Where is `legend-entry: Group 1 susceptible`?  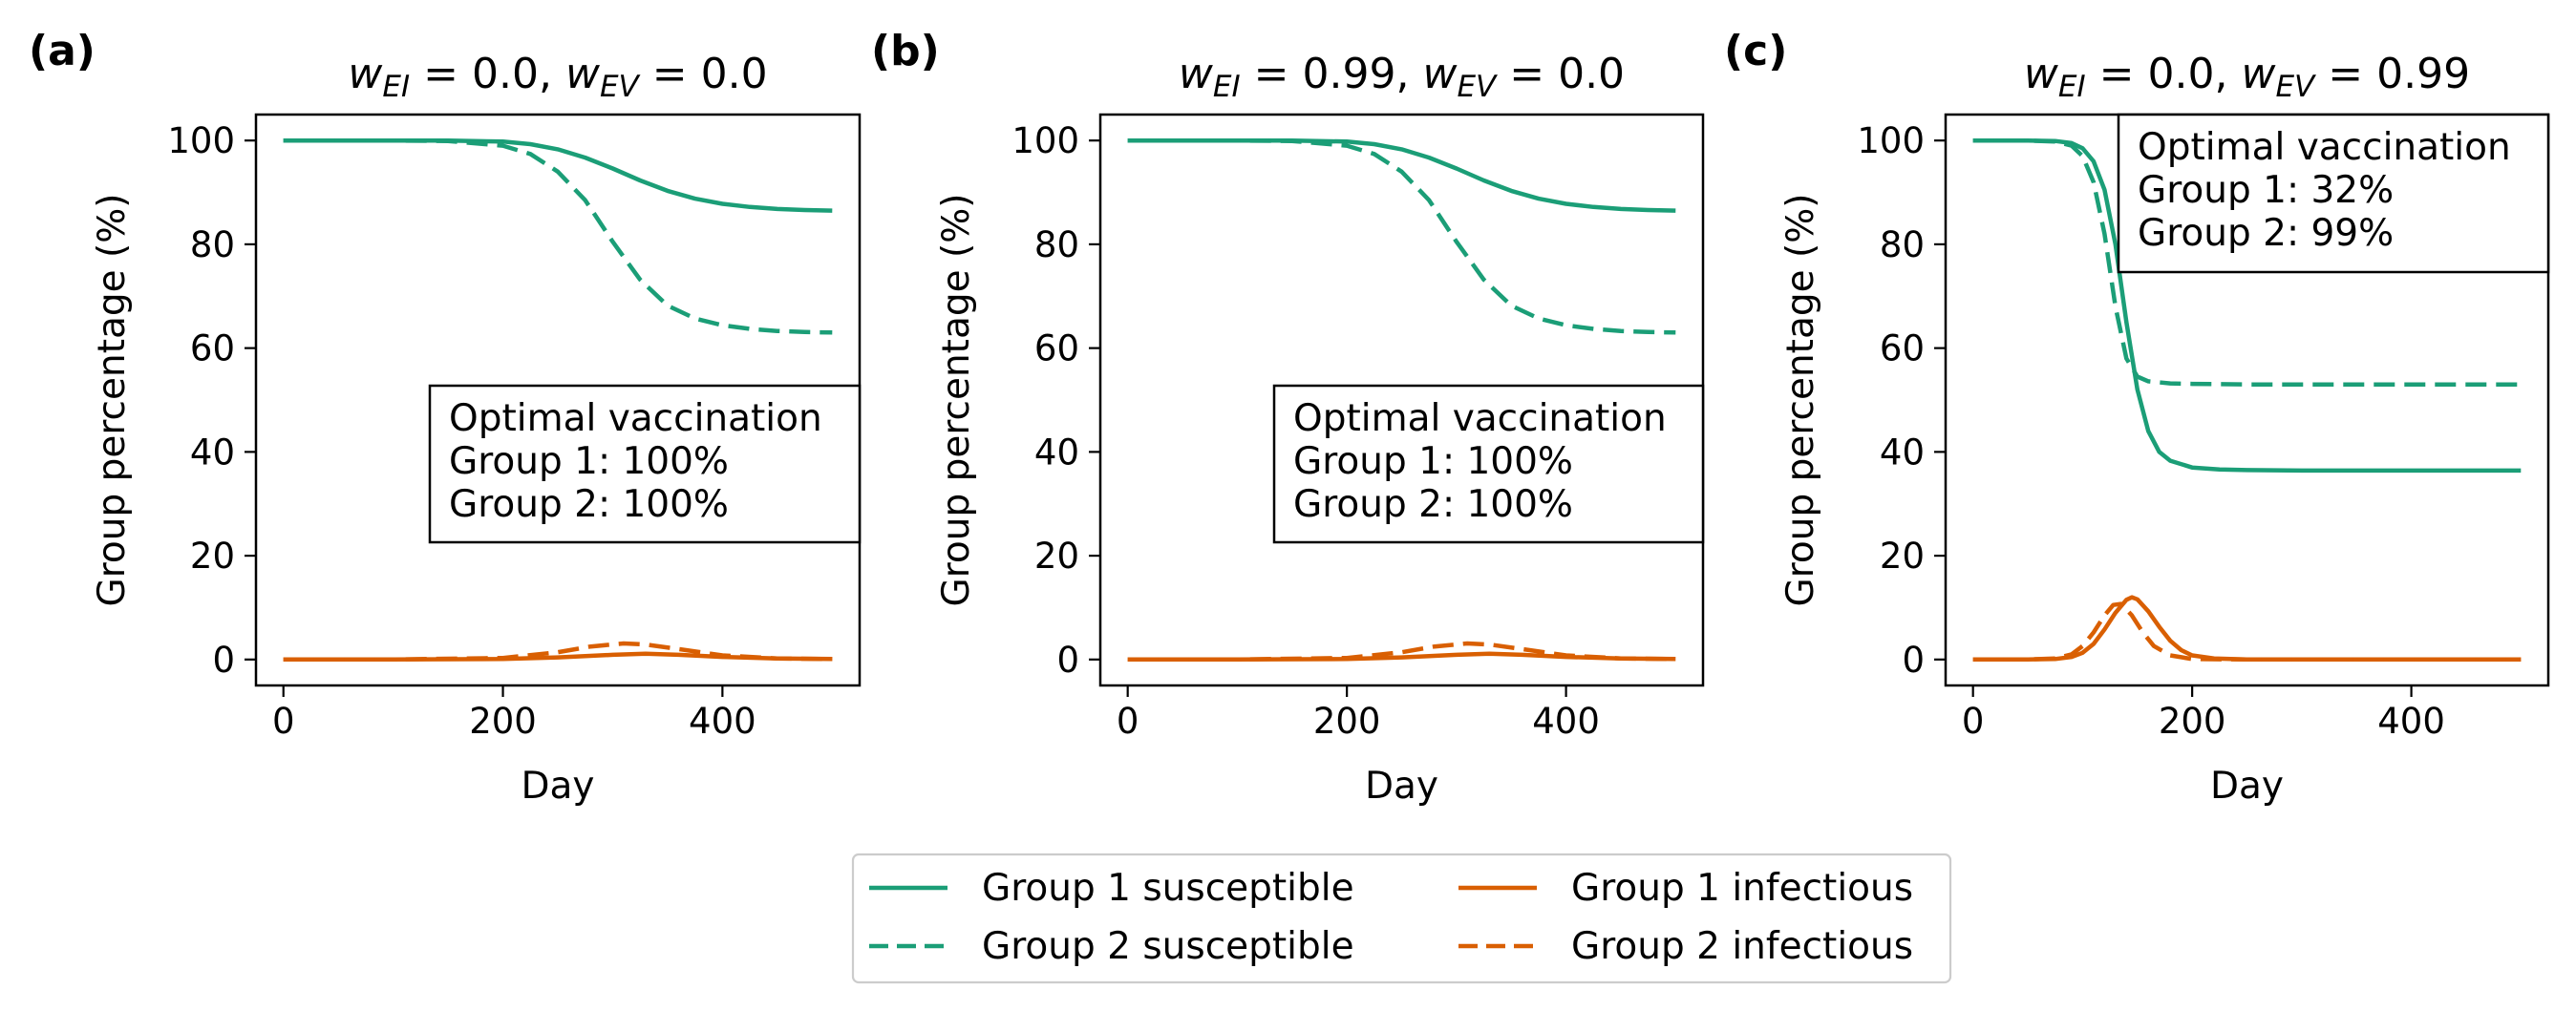
legend-entry: Group 1 susceptible is located at coordinates (1111, 888).